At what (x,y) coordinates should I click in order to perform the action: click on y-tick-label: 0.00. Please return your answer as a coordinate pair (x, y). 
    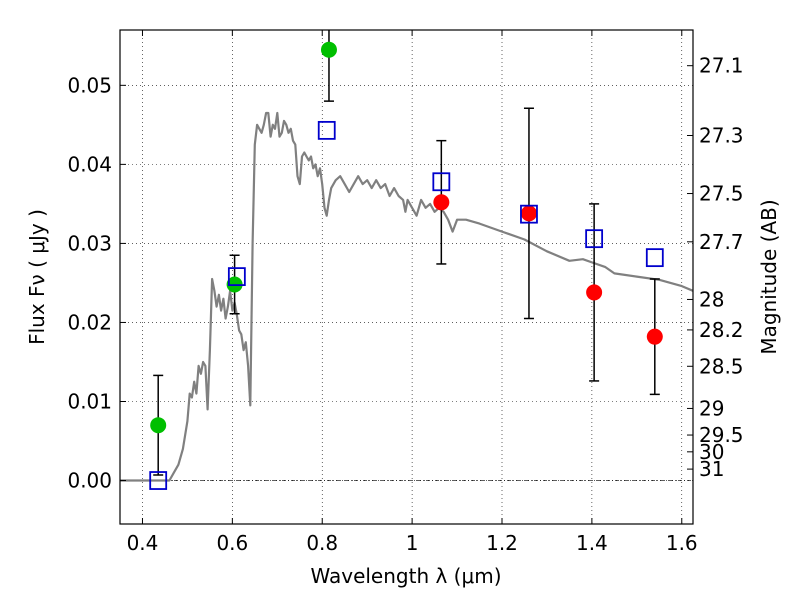
    Looking at the image, I should click on (89, 481).